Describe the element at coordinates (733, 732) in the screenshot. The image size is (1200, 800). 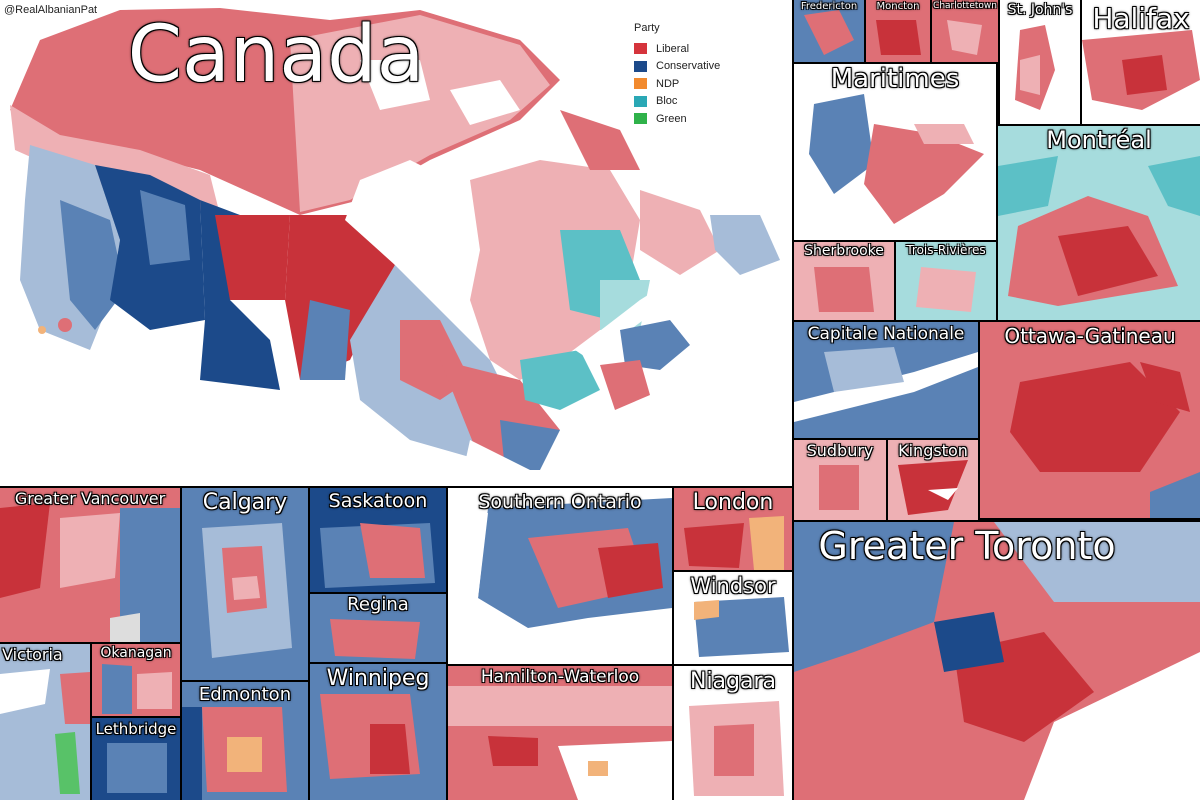
I see `panel-niagara: Niagara` at that location.